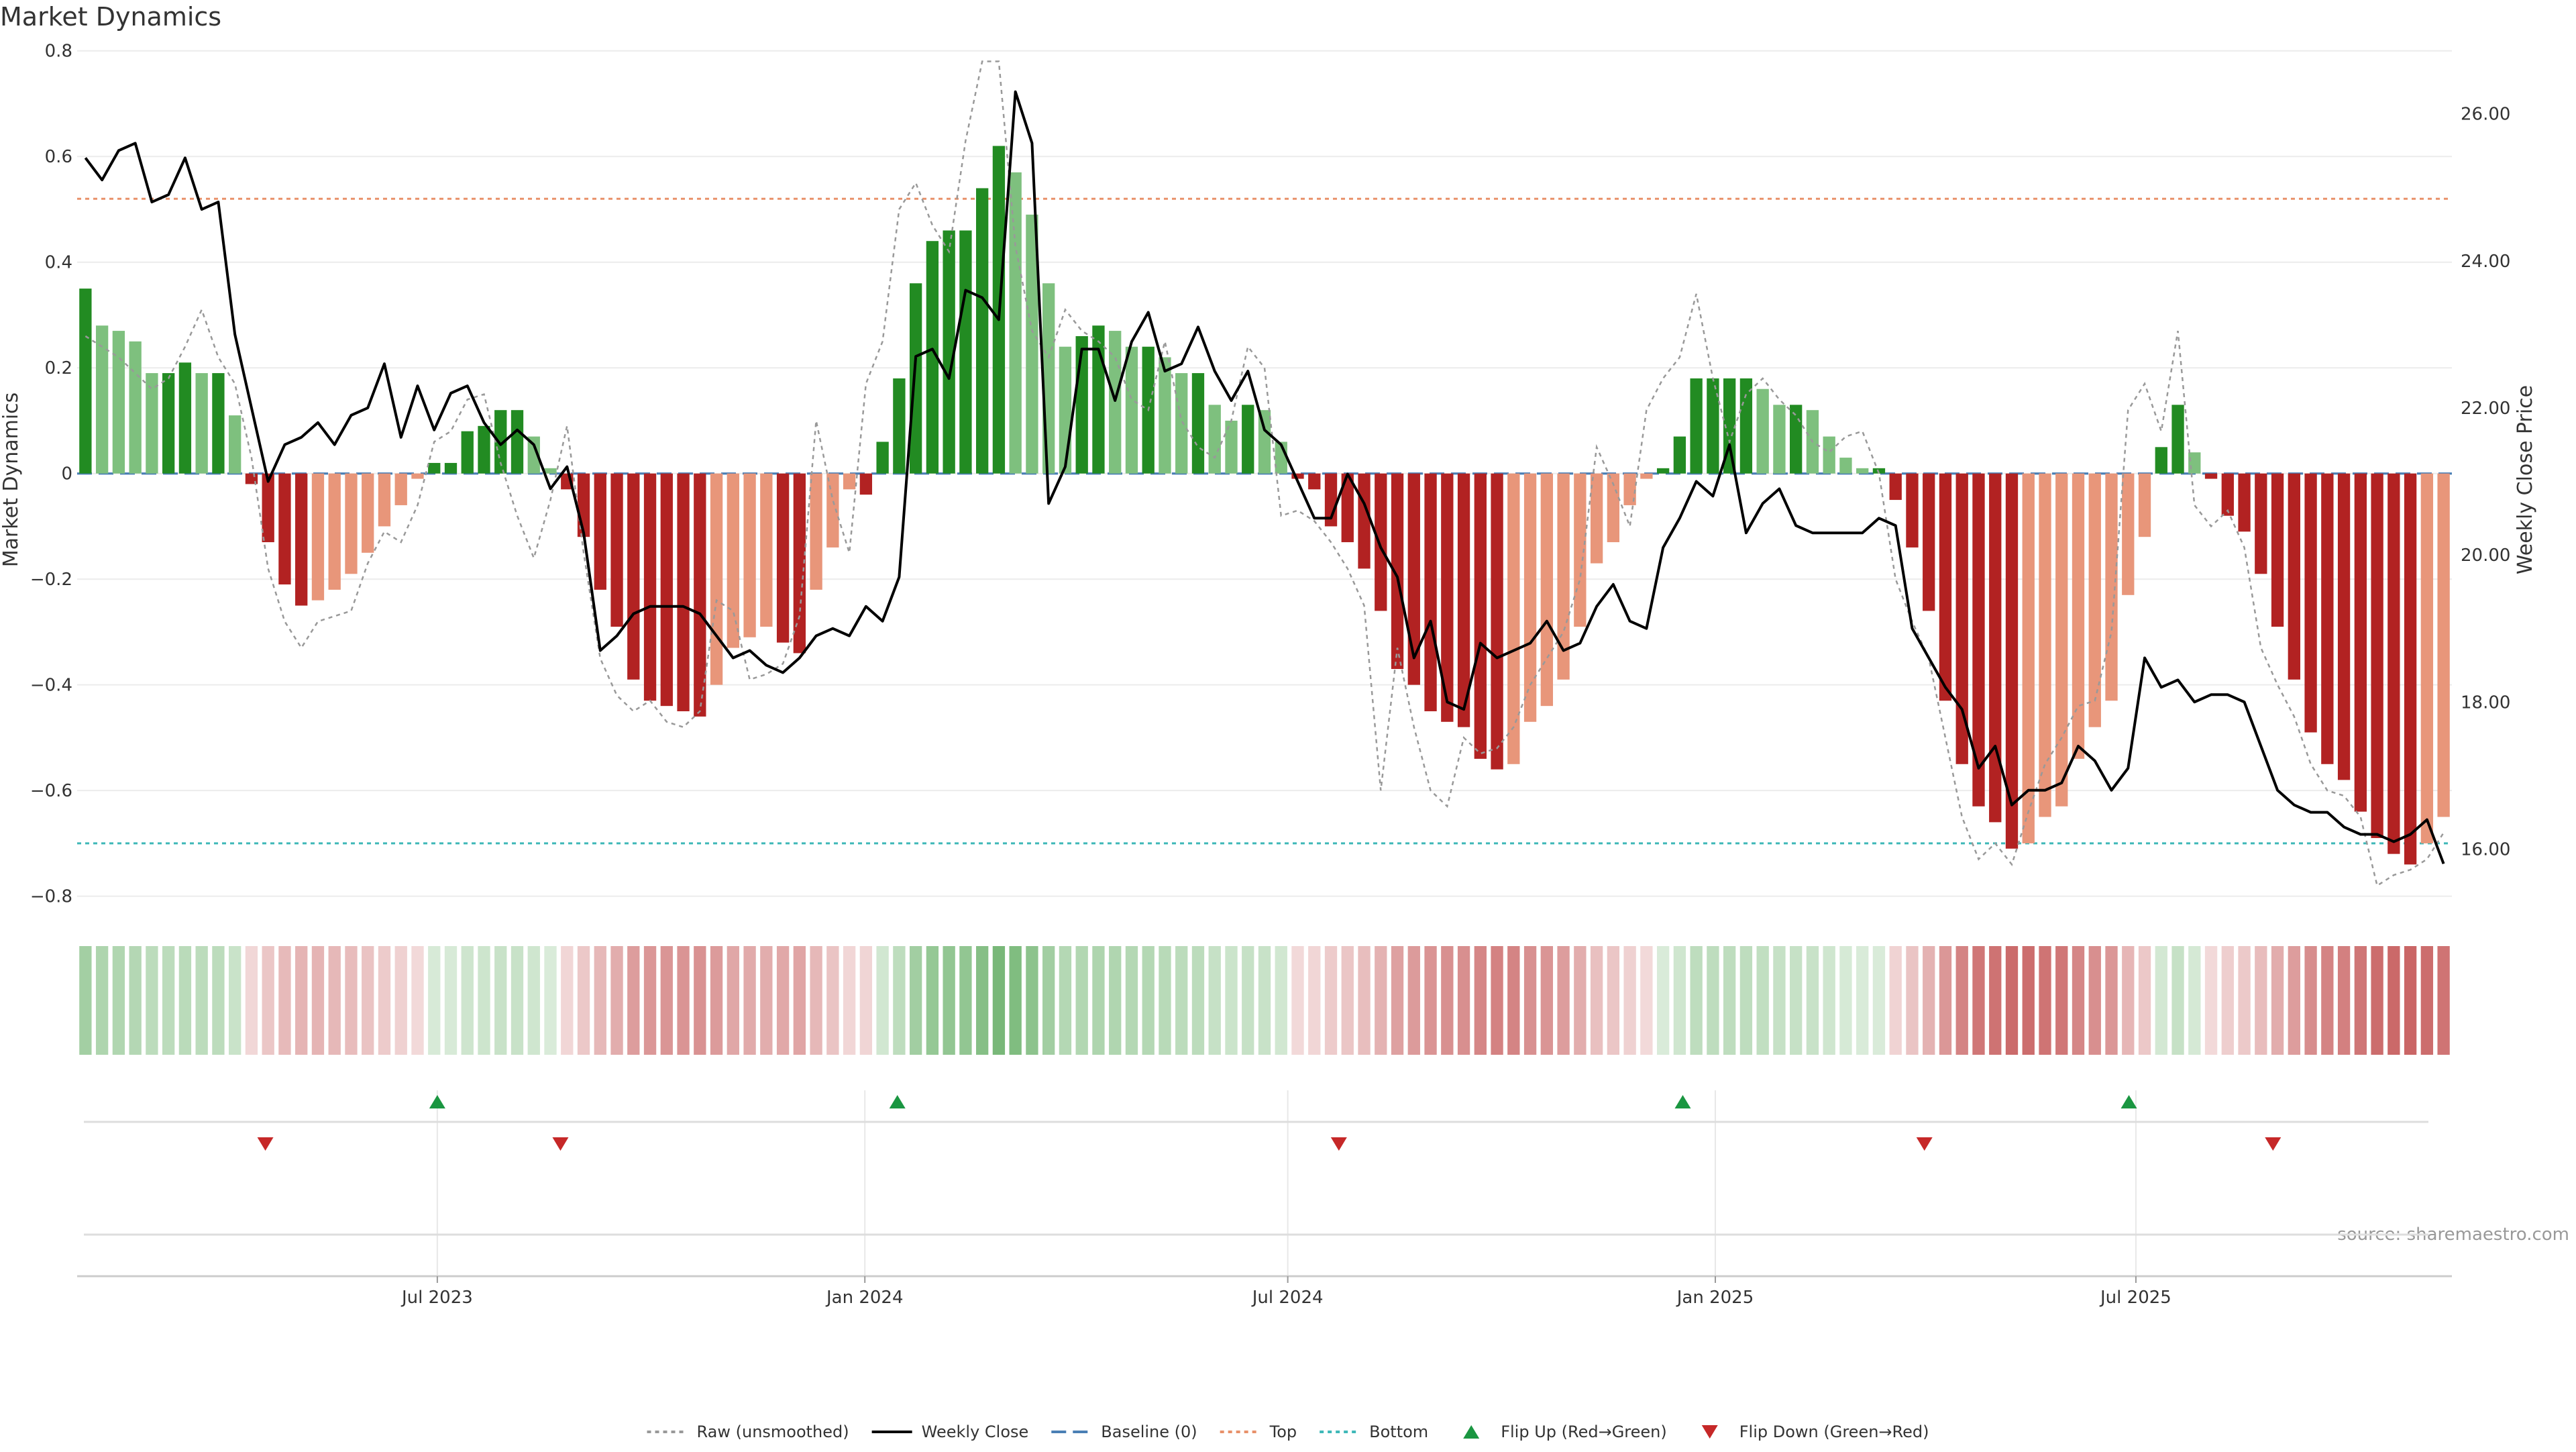  I want to click on y-tick-label: 0.8, so click(58, 52).